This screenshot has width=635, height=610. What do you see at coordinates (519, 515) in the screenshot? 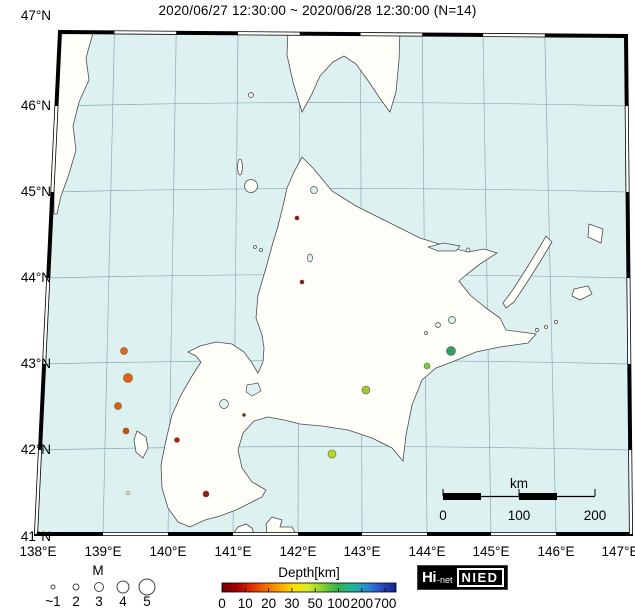
I see `scalebar-tick-label: 100` at bounding box center [519, 515].